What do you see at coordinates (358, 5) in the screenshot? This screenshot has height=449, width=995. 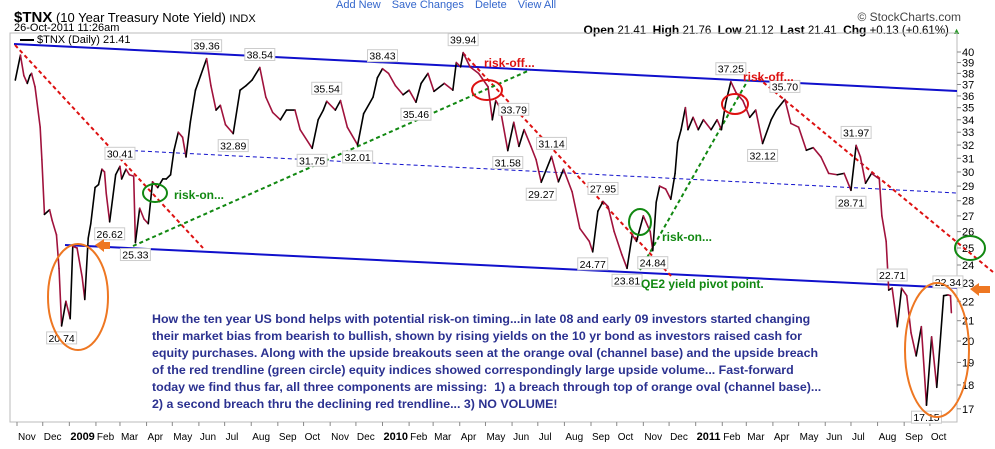 I see `add-new-link: Add New` at bounding box center [358, 5].